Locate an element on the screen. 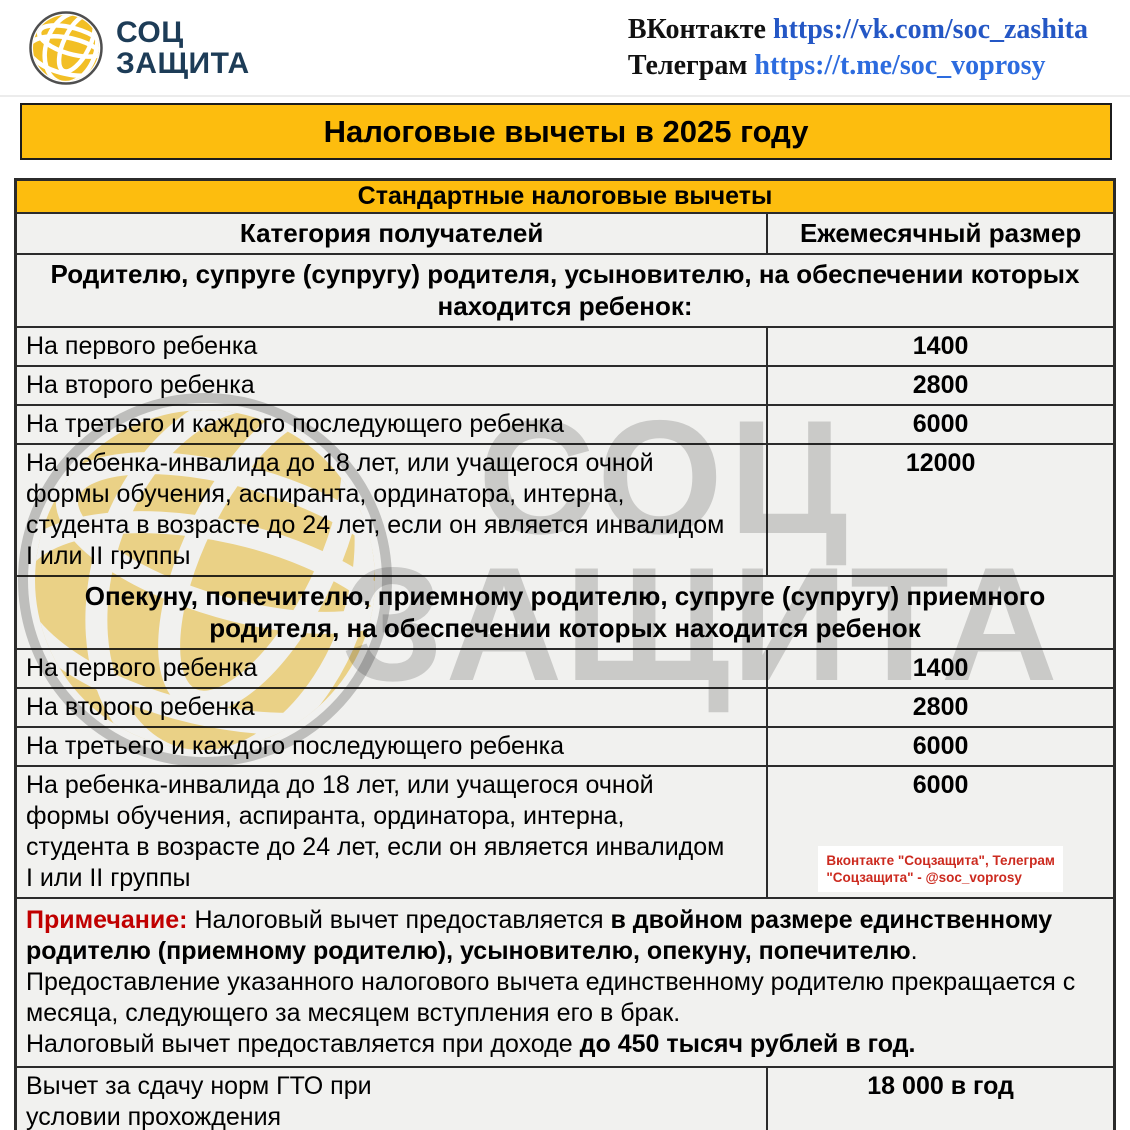 This screenshot has width=1130, height=1130. watermark-stamp-line2: "Соцзащита" - @soc_voprosy is located at coordinates (924, 877).